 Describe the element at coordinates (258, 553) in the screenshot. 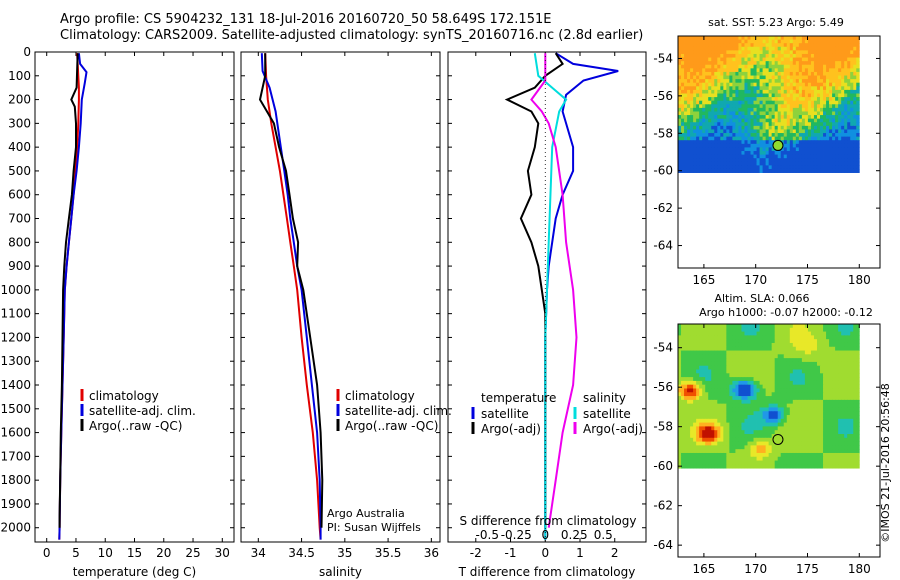

I see `salinity-xtick-label: 34` at that location.